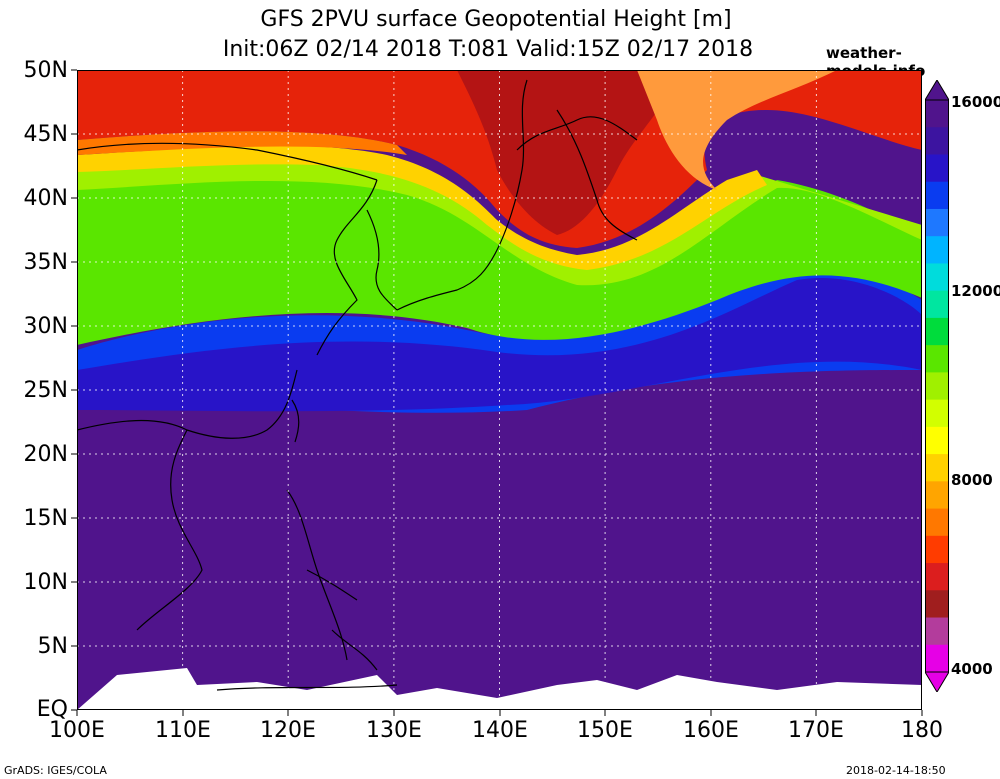  Describe the element at coordinates (242, 143) in the screenshot. I see `field-orange-north` at that location.